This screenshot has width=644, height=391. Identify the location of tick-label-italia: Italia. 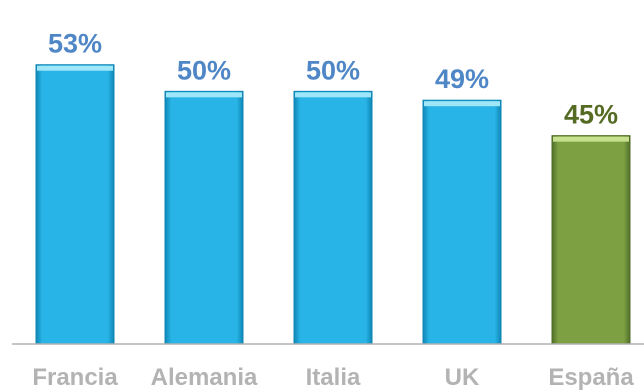
(333, 377).